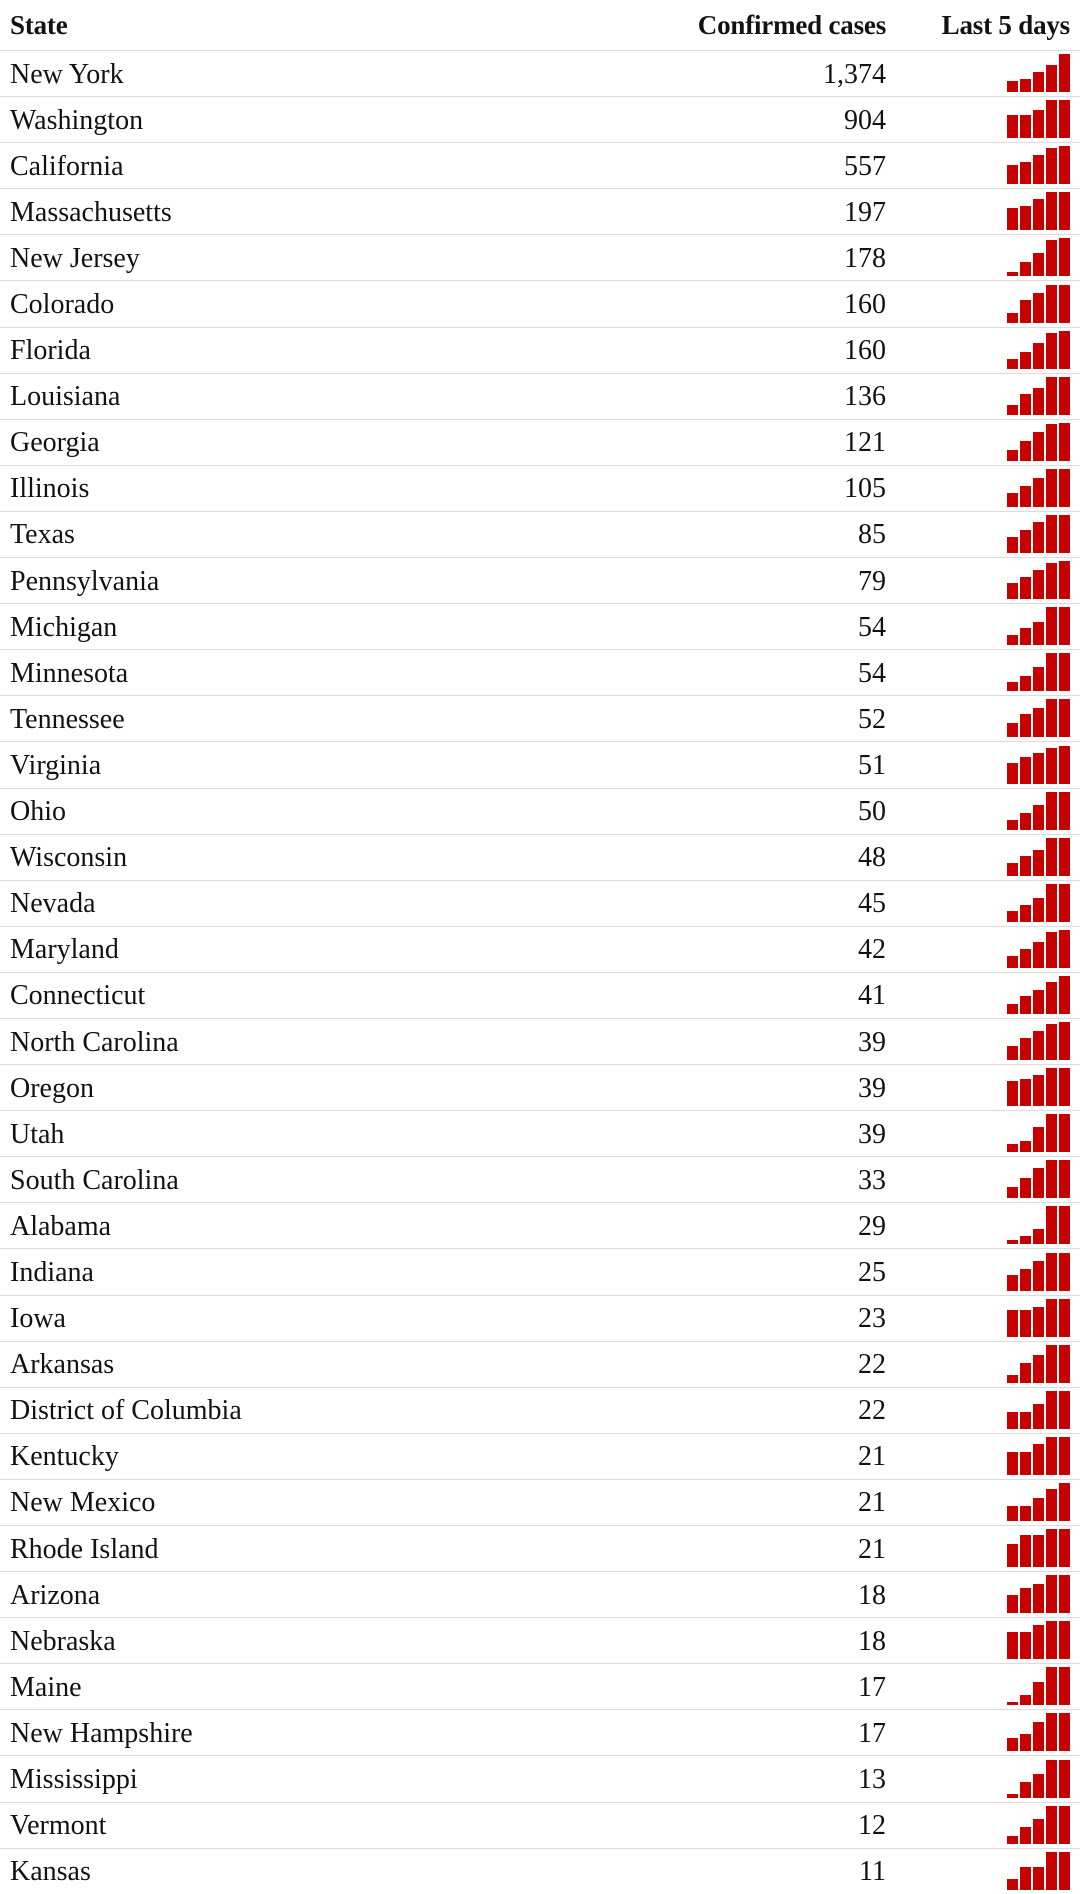 The image size is (1080, 1894). I want to click on column-header-last-5-days: Last 5 days, so click(1006, 24).